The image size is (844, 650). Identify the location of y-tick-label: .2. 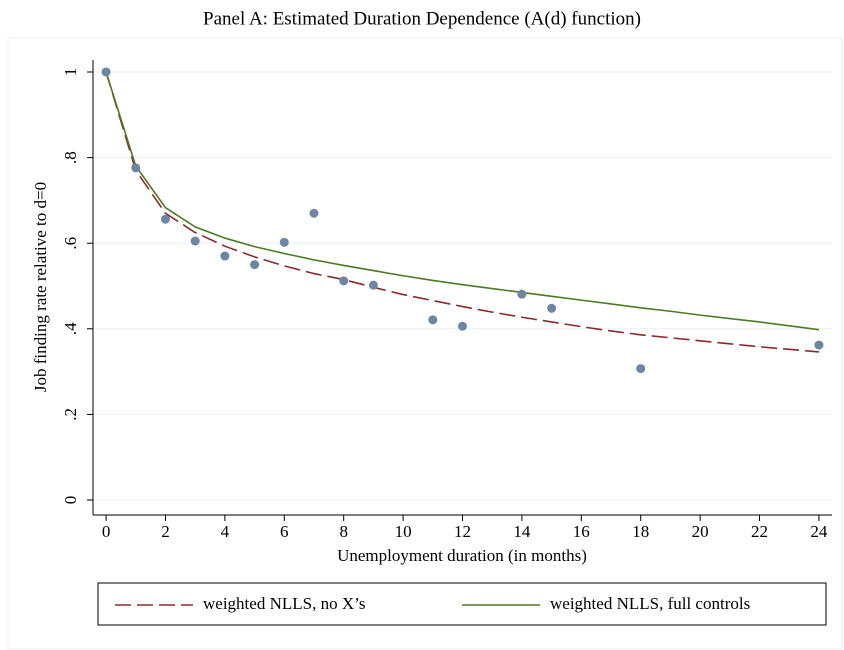
(70, 414).